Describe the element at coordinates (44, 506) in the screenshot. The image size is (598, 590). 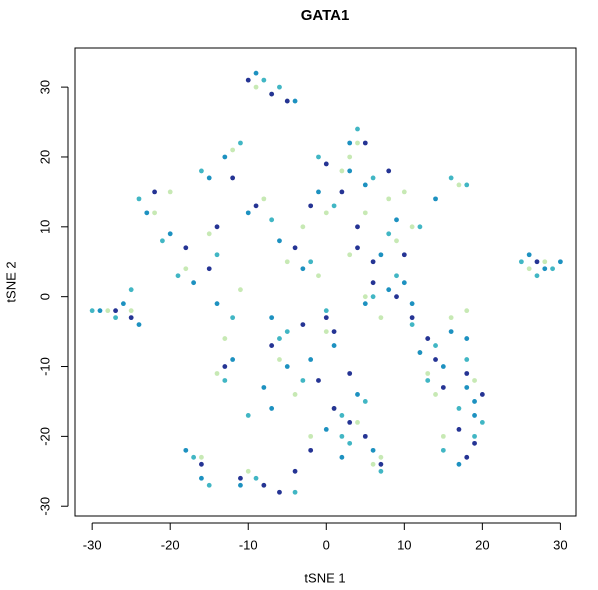
I see `y-tick-label: -30` at that location.